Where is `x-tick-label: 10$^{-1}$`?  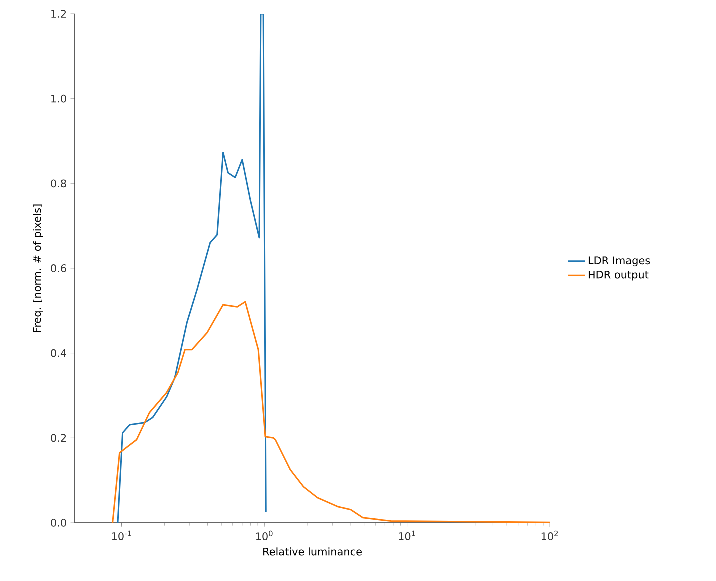 x-tick-label: 10$^{-1}$ is located at coordinates (122, 535).